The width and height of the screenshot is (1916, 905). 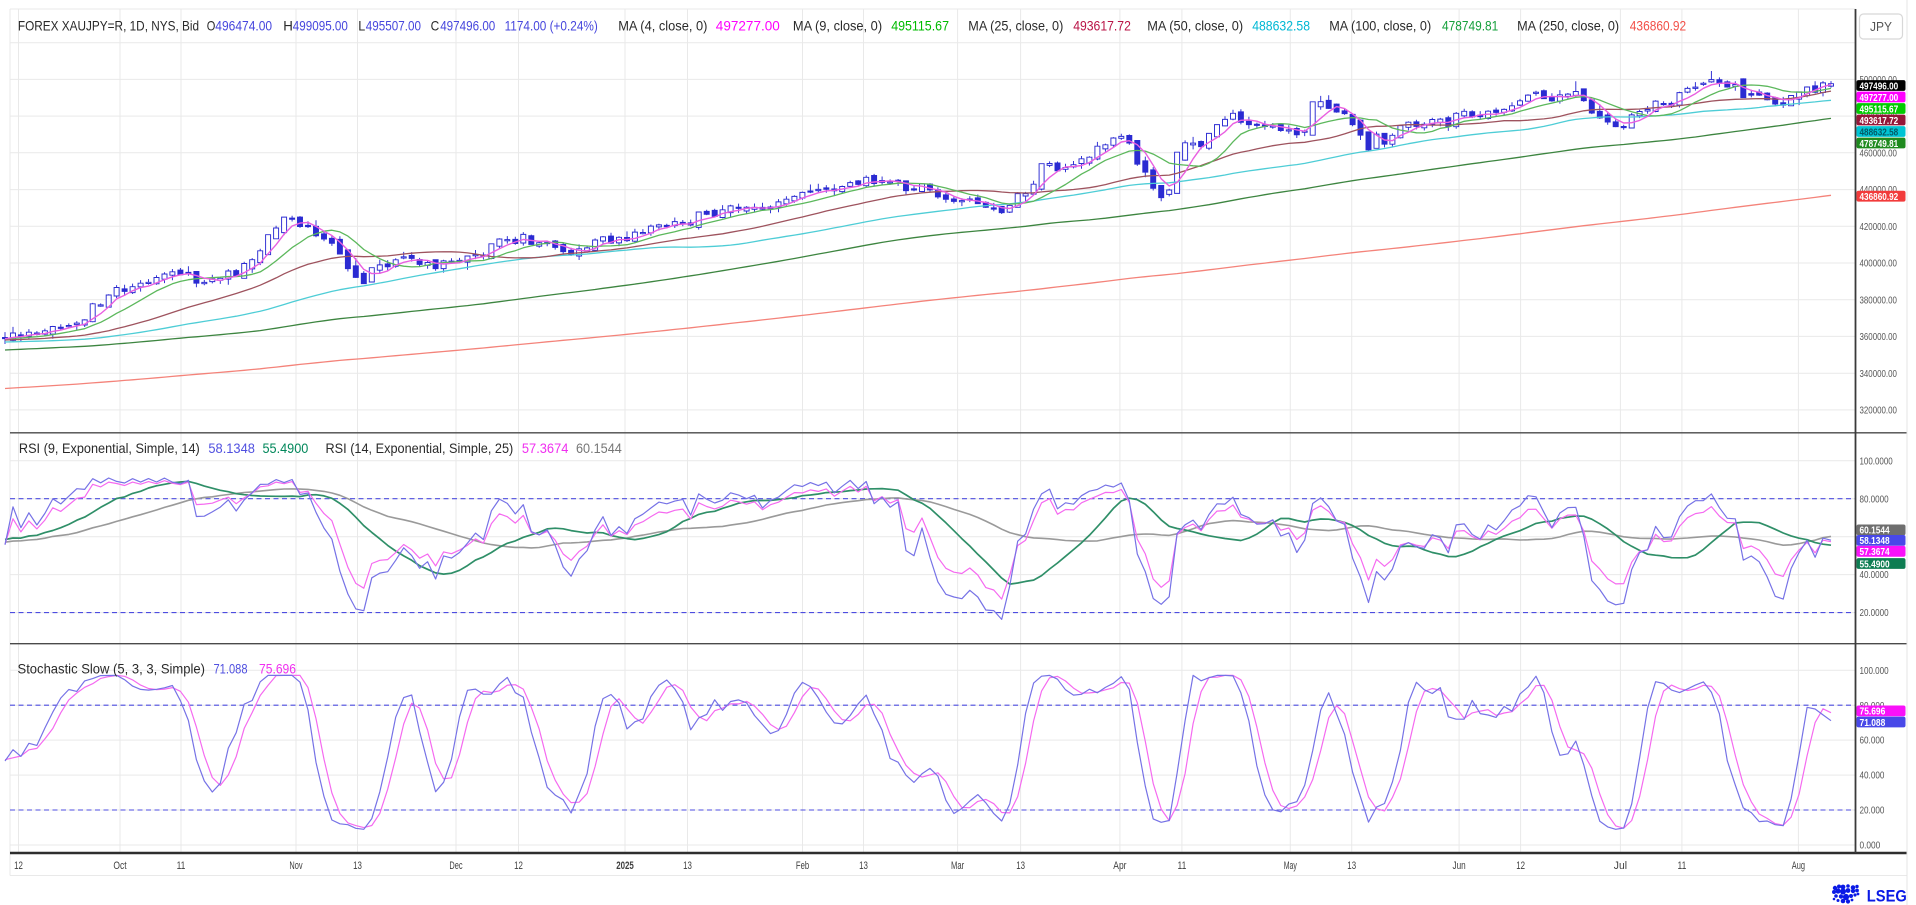 I want to click on svg-text:RSI (14, Exponential, Simple,: RSI (14, Exponential, Simple, 25), so click(x=420, y=448).